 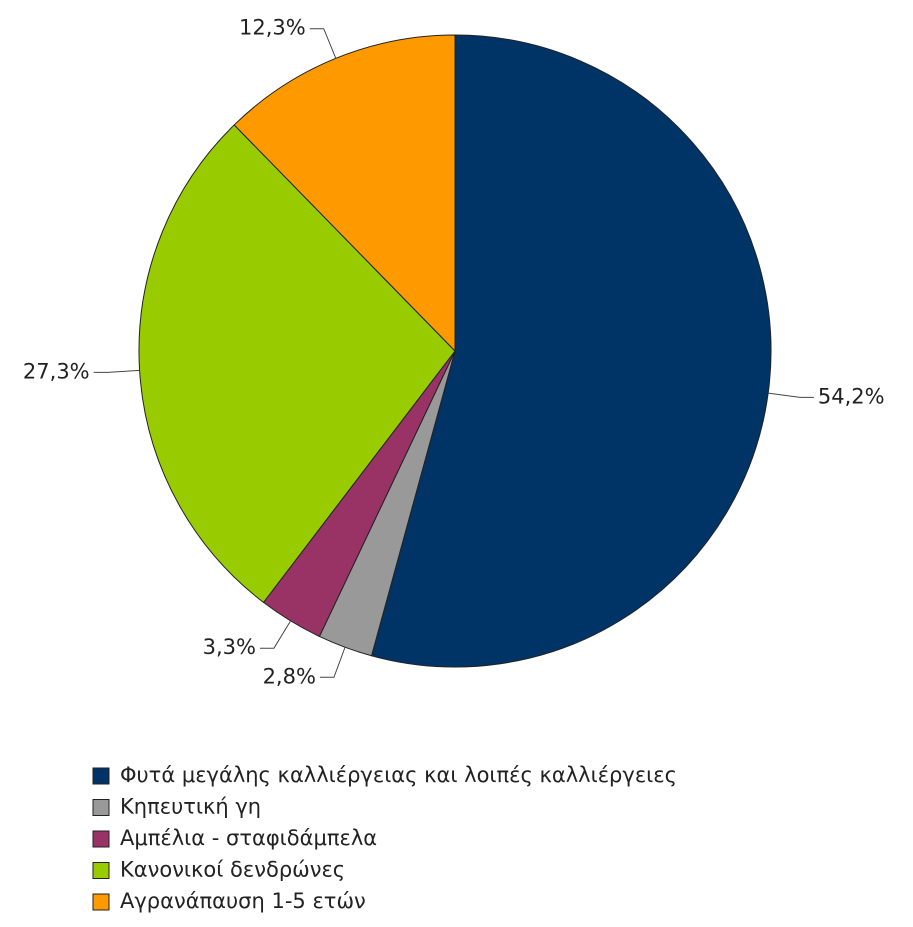 I want to click on data-label: 54,2%, so click(x=851, y=396).